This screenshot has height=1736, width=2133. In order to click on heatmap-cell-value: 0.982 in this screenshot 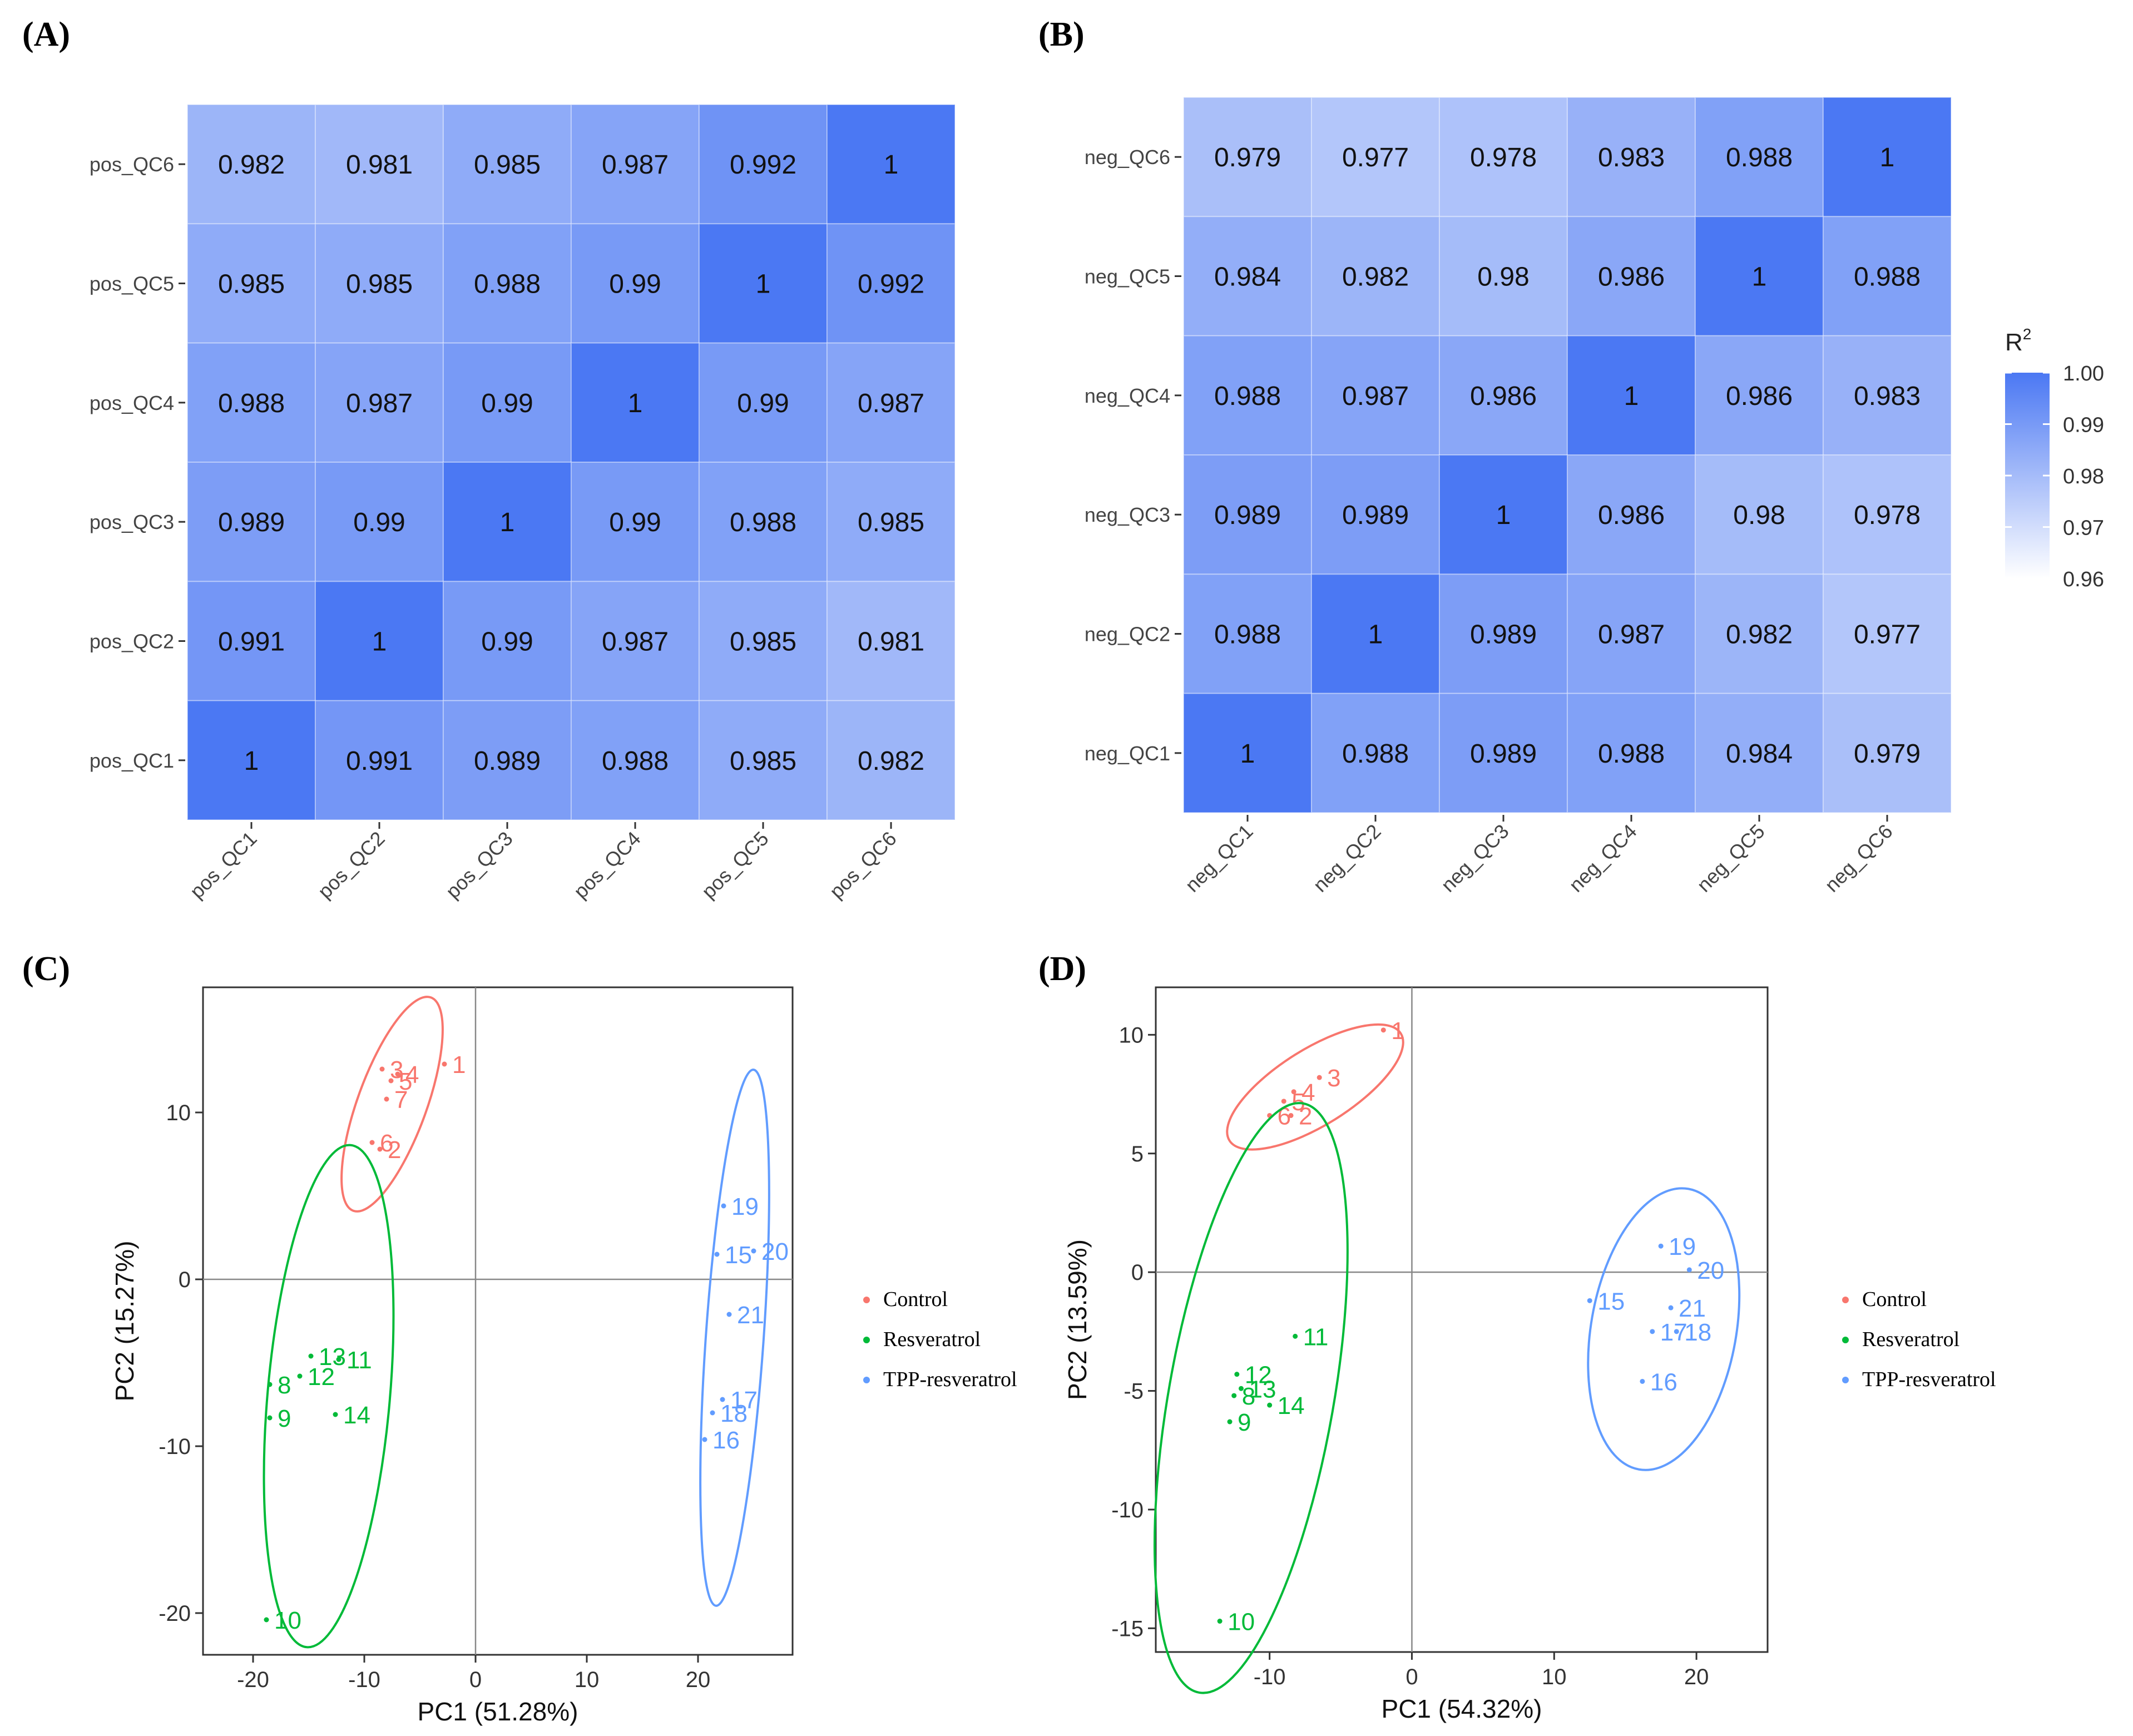, I will do `click(1375, 277)`.